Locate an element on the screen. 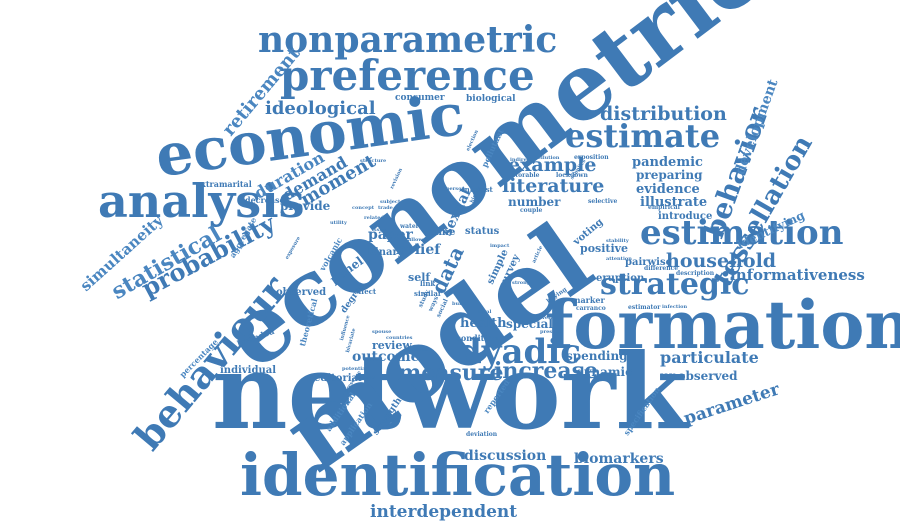 The image size is (900, 526). word-informativeness: informativeness is located at coordinates (797, 275).